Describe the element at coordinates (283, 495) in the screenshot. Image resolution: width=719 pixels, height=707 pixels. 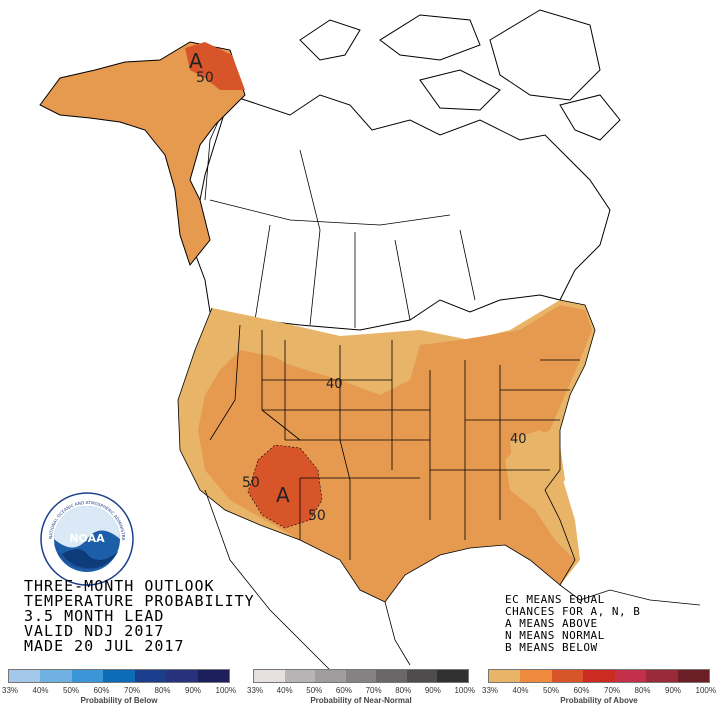
I see `sw-letter-label: A` at that location.